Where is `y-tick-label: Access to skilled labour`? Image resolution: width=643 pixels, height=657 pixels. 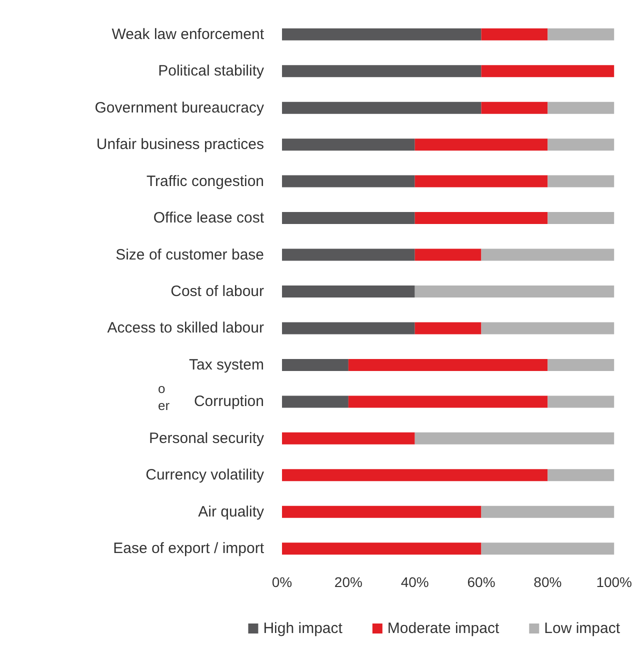 y-tick-label: Access to skilled labour is located at coordinates (185, 328).